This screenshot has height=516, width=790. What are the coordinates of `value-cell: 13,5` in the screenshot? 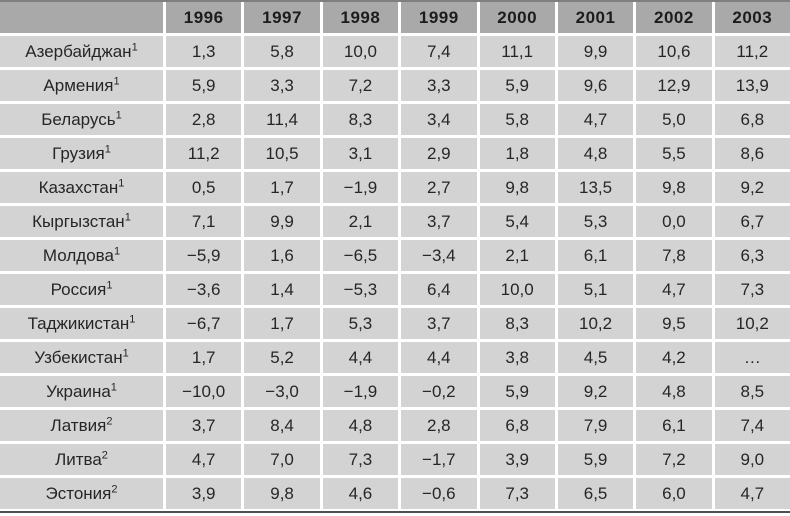 It's located at (595, 187).